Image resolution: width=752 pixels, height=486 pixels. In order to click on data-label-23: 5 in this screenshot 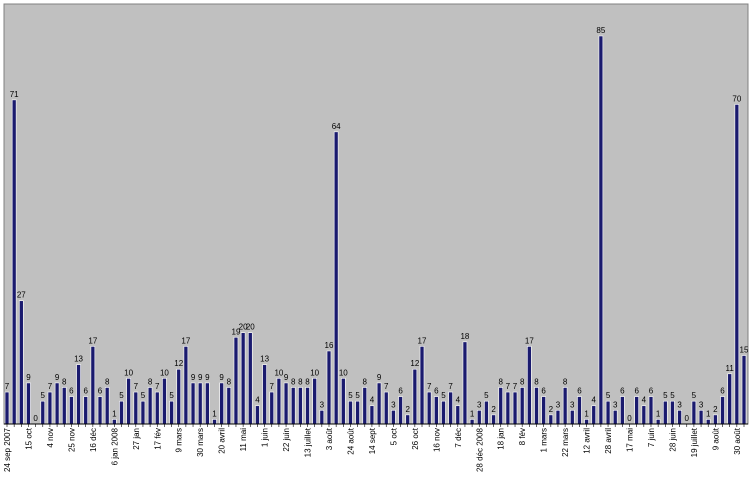, I will do `click(171, 395)`.